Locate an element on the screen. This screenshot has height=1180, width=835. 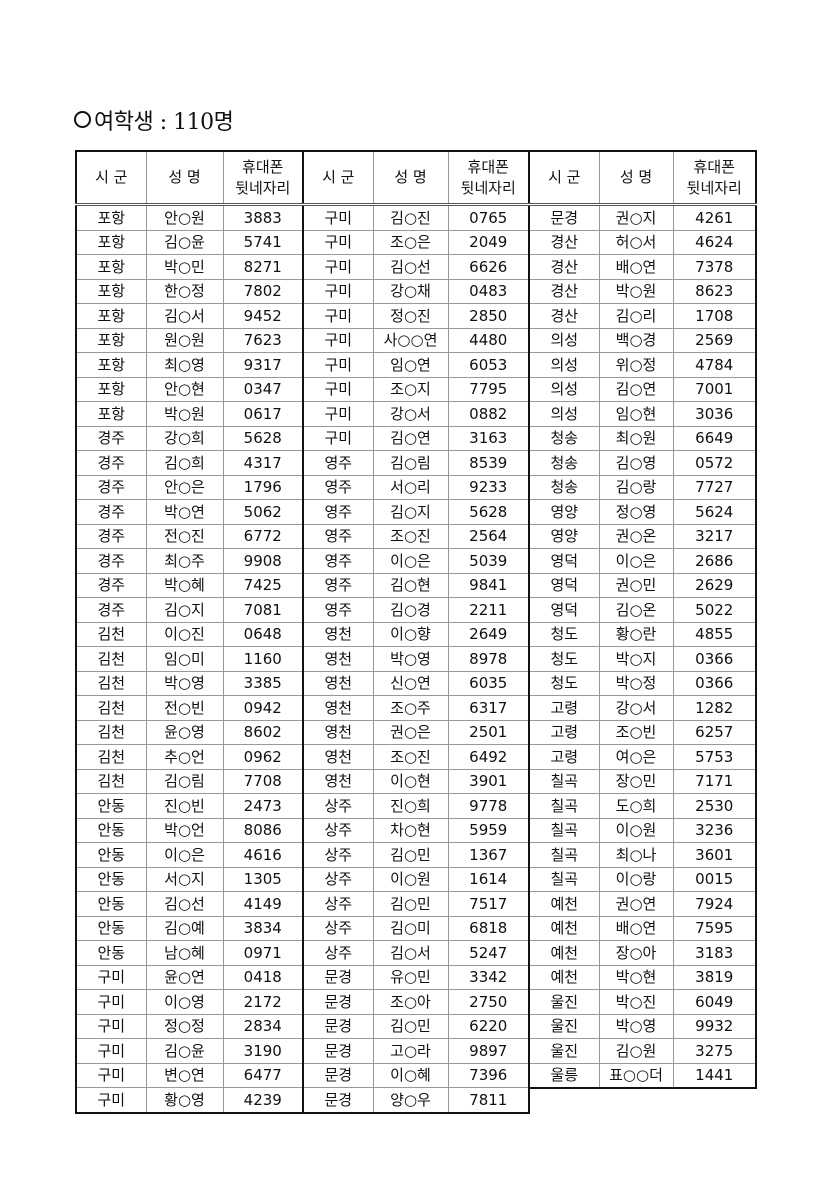
phone-cell: 6818 is located at coordinates (488, 928).